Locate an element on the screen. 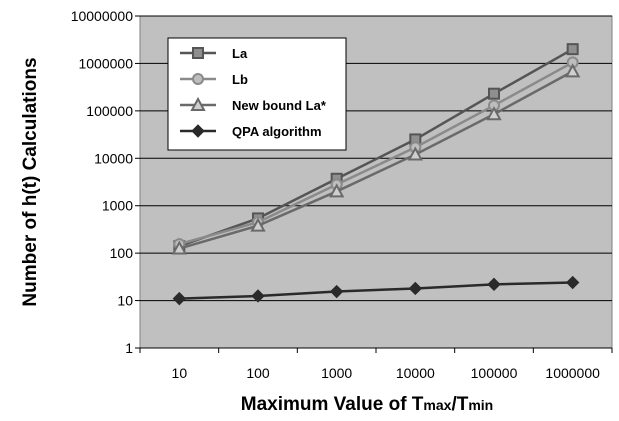 This screenshot has width=619, height=421. y-tick-labels: 1 10 100 1000 10000 100000 1000000 10000000 is located at coordinates (102, 182).